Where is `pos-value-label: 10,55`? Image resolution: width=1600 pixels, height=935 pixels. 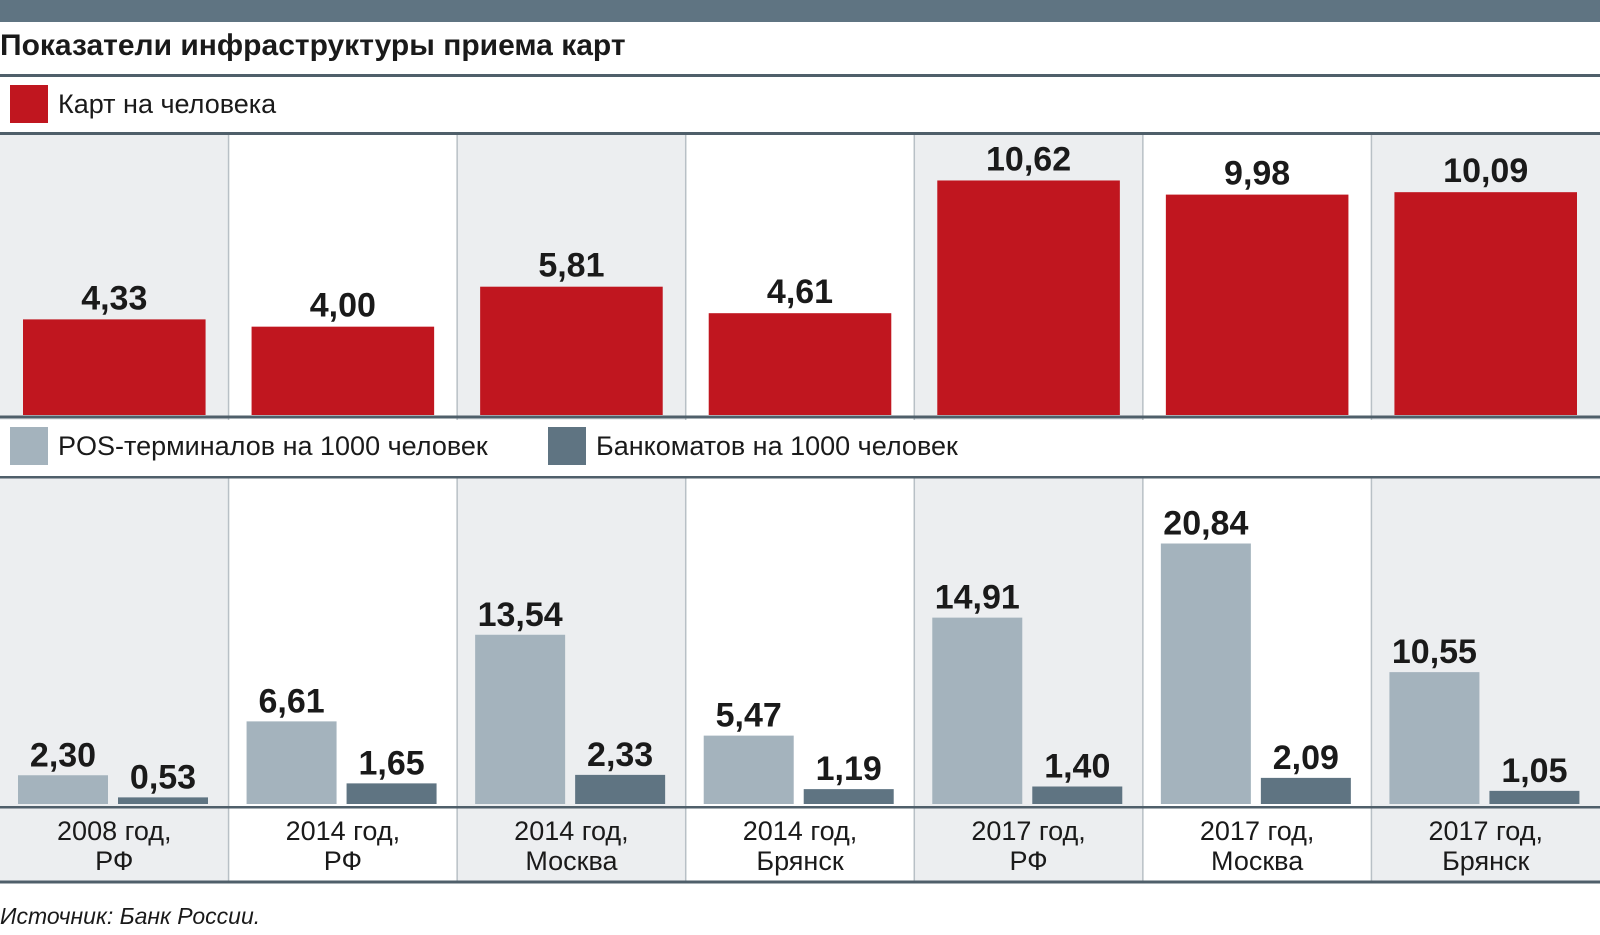 pos-value-label: 10,55 is located at coordinates (1434, 652).